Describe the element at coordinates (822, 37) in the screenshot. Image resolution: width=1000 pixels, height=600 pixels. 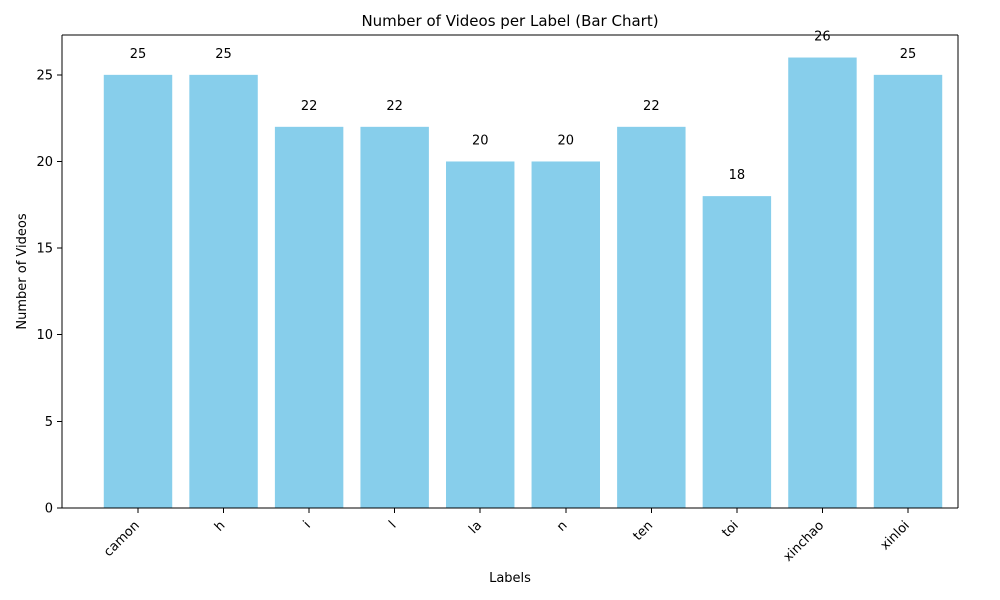
I see `data-label-xinchao: 26` at that location.